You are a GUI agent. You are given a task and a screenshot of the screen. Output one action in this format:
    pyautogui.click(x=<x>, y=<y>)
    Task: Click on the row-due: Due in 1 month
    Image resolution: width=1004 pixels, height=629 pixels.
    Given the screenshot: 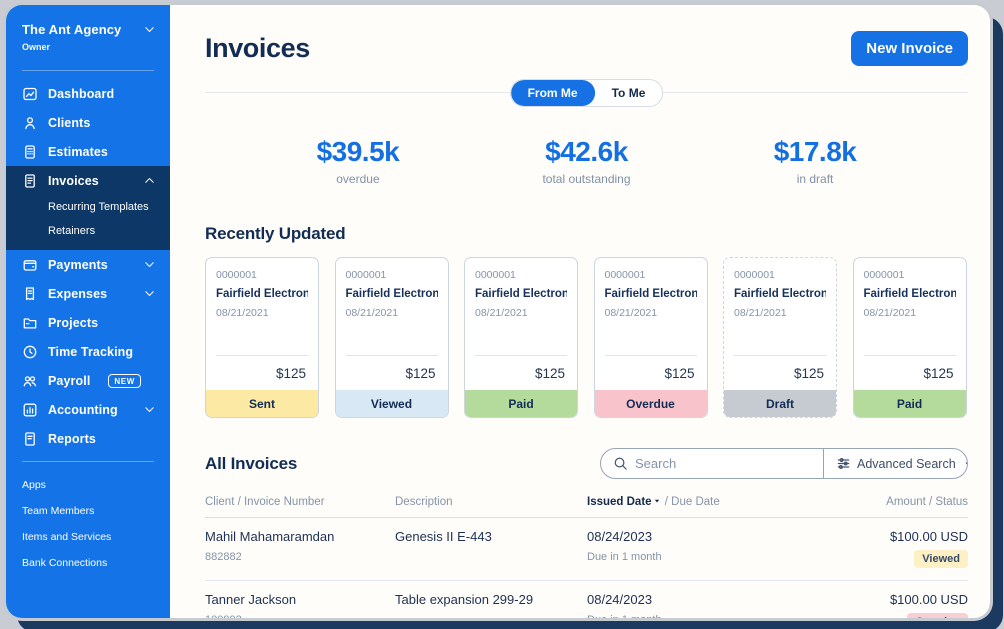 What is the action you would take?
    pyautogui.click(x=624, y=557)
    